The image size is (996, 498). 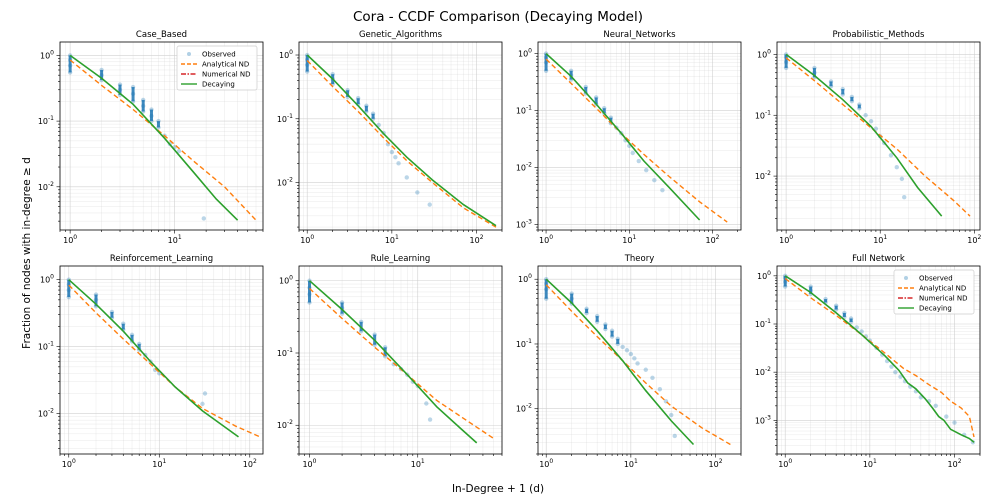 I want to click on subplot-title: Genetic_Algorithms, so click(x=401, y=35).